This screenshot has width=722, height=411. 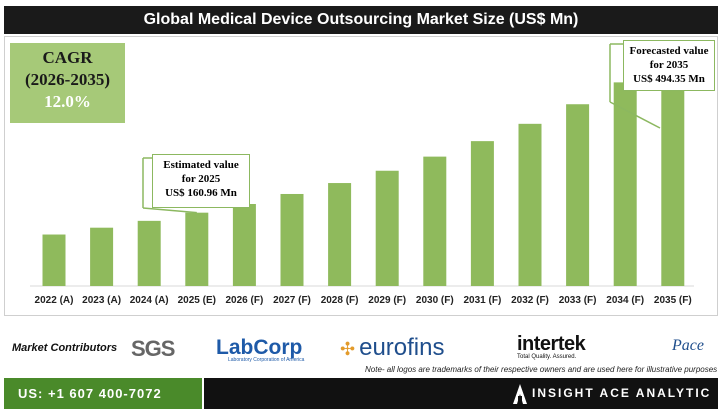 I want to click on labcorp-tagline: Laboratory Corporation of America, so click(x=266, y=360).